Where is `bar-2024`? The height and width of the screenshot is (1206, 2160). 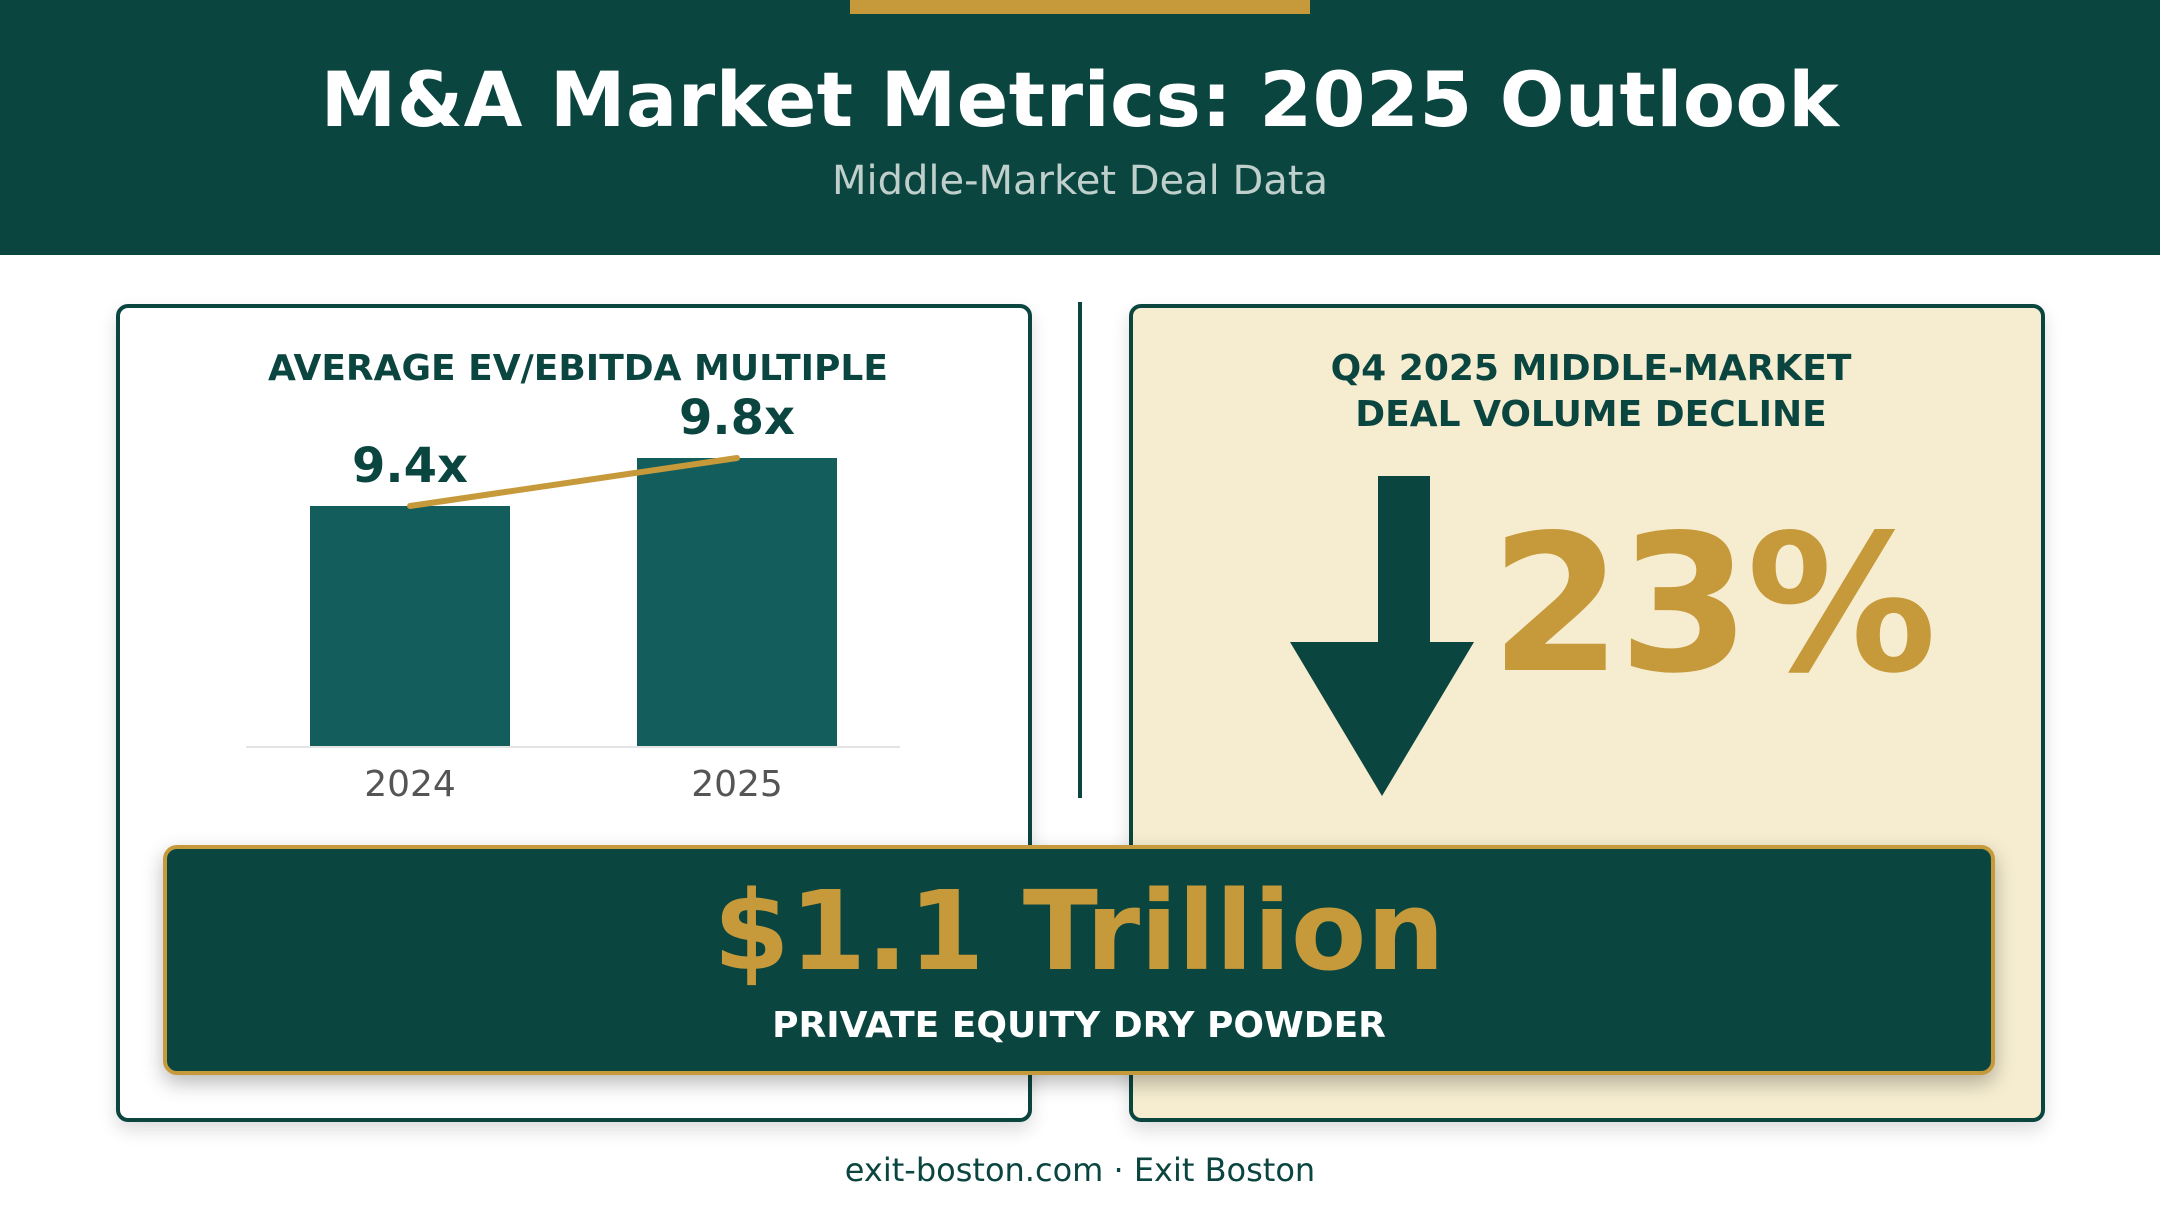
bar-2024 is located at coordinates (410, 626).